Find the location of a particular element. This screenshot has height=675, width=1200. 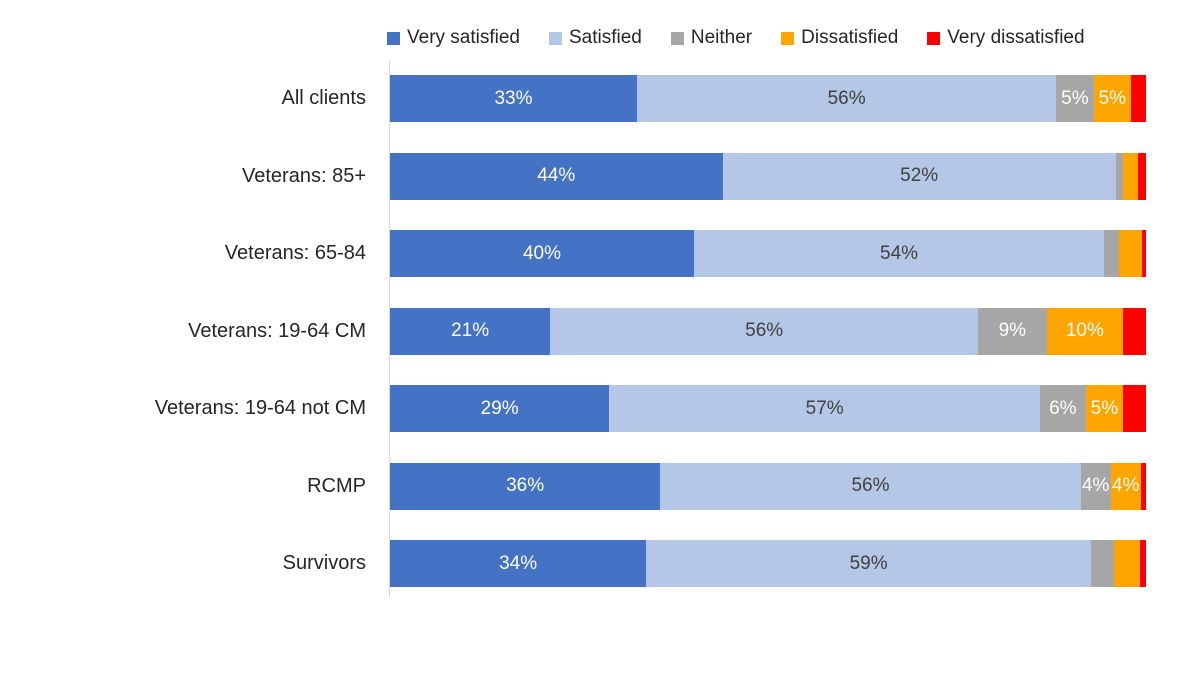

segment-value-label: 29% is located at coordinates (499, 408).